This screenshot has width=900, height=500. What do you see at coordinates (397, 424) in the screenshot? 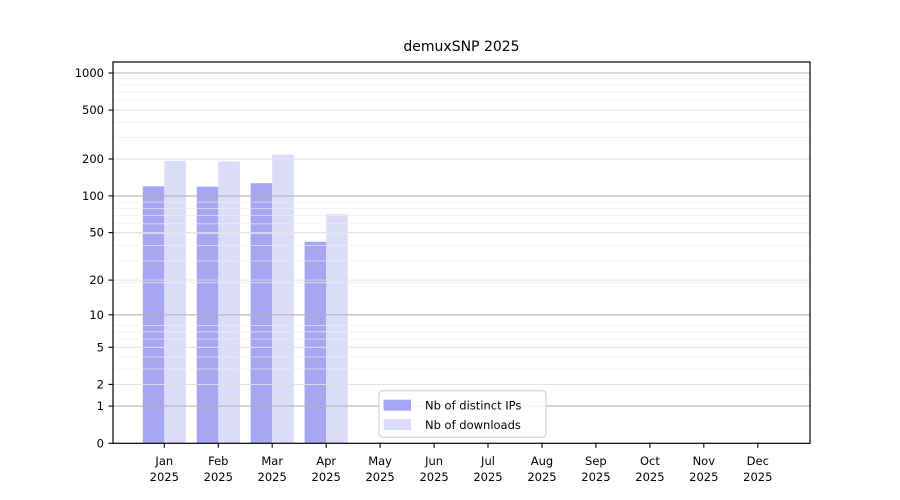
I see `legend-swatch-downloads` at bounding box center [397, 424].